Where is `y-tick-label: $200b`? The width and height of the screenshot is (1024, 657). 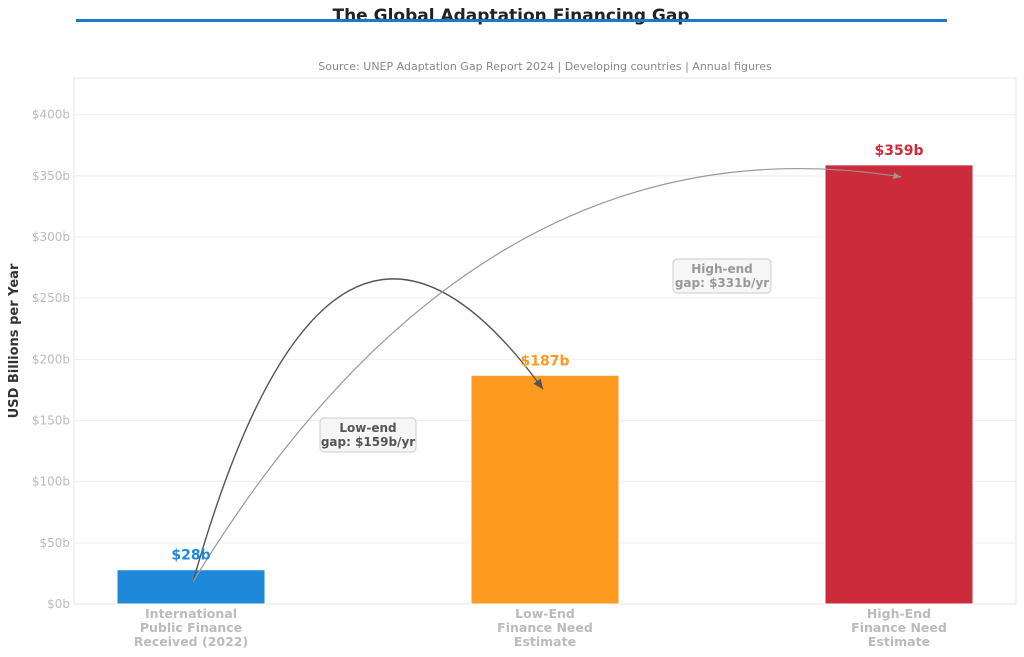 y-tick-label: $200b is located at coordinates (51, 359).